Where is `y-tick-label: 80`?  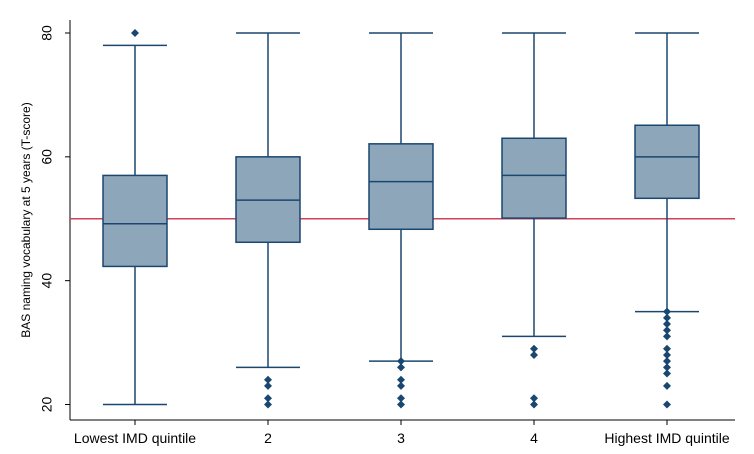 y-tick-label: 80 is located at coordinates (47, 33).